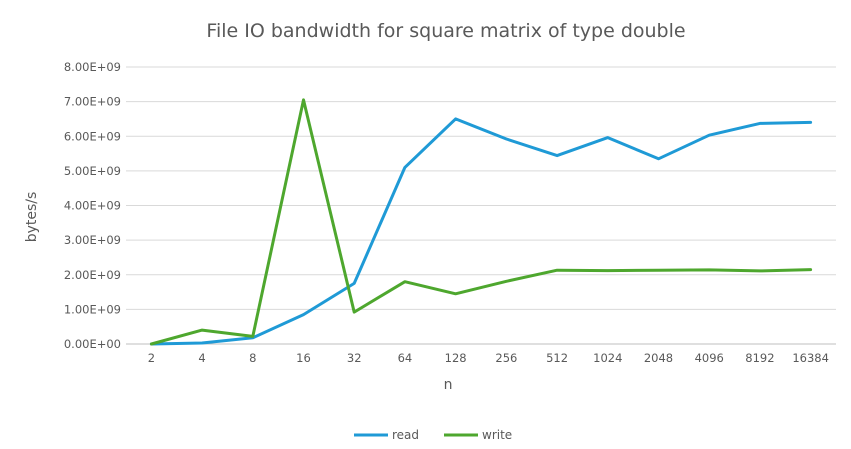 This screenshot has height=449, width=851. What do you see at coordinates (303, 358) in the screenshot?
I see `x-tick-label: 16` at bounding box center [303, 358].